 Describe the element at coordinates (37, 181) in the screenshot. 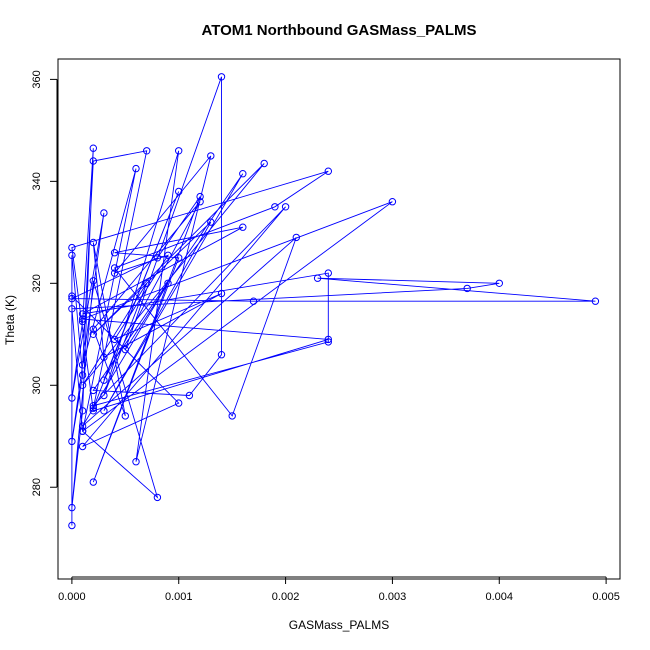

I see `y-tick-label: 340` at that location.